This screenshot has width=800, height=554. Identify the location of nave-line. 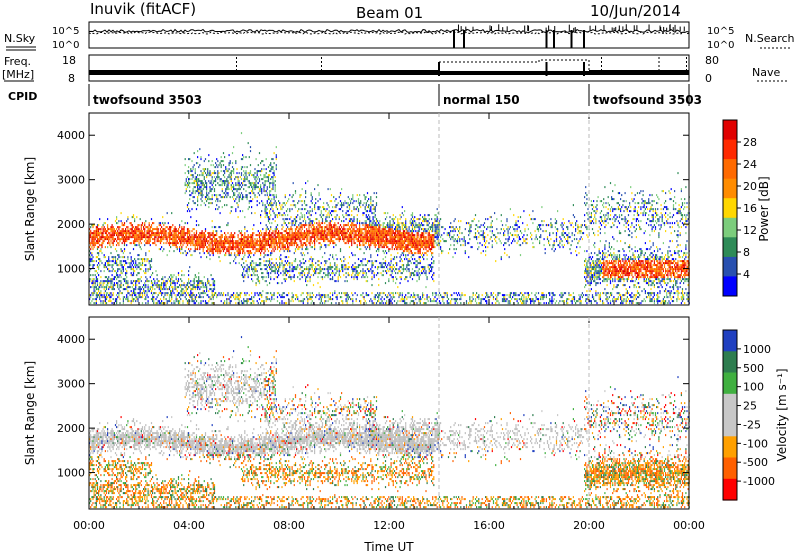
(514, 64).